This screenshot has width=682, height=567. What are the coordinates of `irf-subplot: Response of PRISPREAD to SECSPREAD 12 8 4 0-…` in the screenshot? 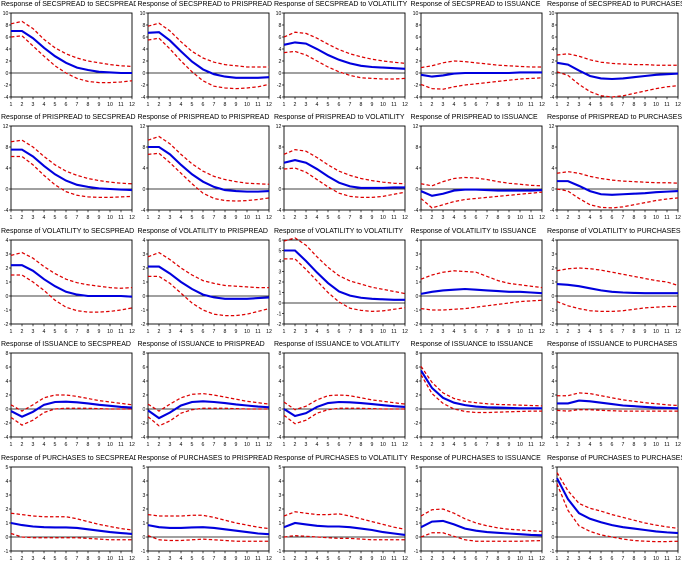 It's located at (68, 169).